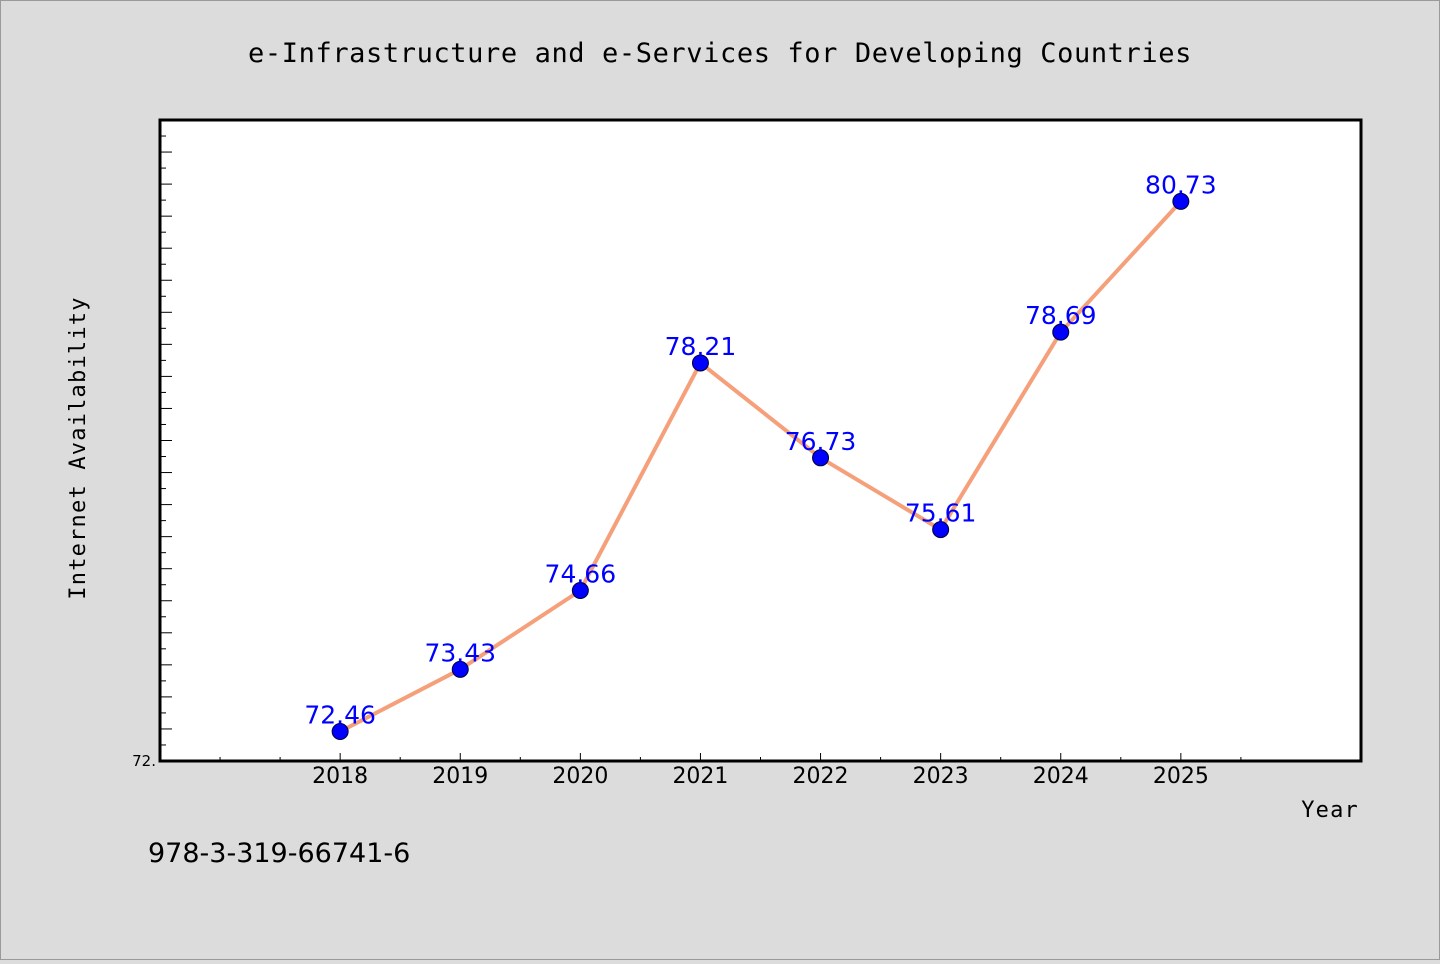  I want to click on data-label: 72.46, so click(340, 715).